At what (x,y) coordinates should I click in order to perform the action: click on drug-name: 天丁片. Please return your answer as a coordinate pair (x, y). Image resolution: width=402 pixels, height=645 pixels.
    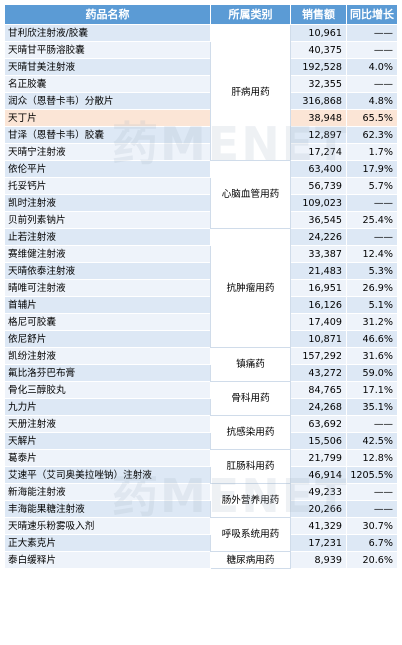
    Looking at the image, I should click on (107, 118).